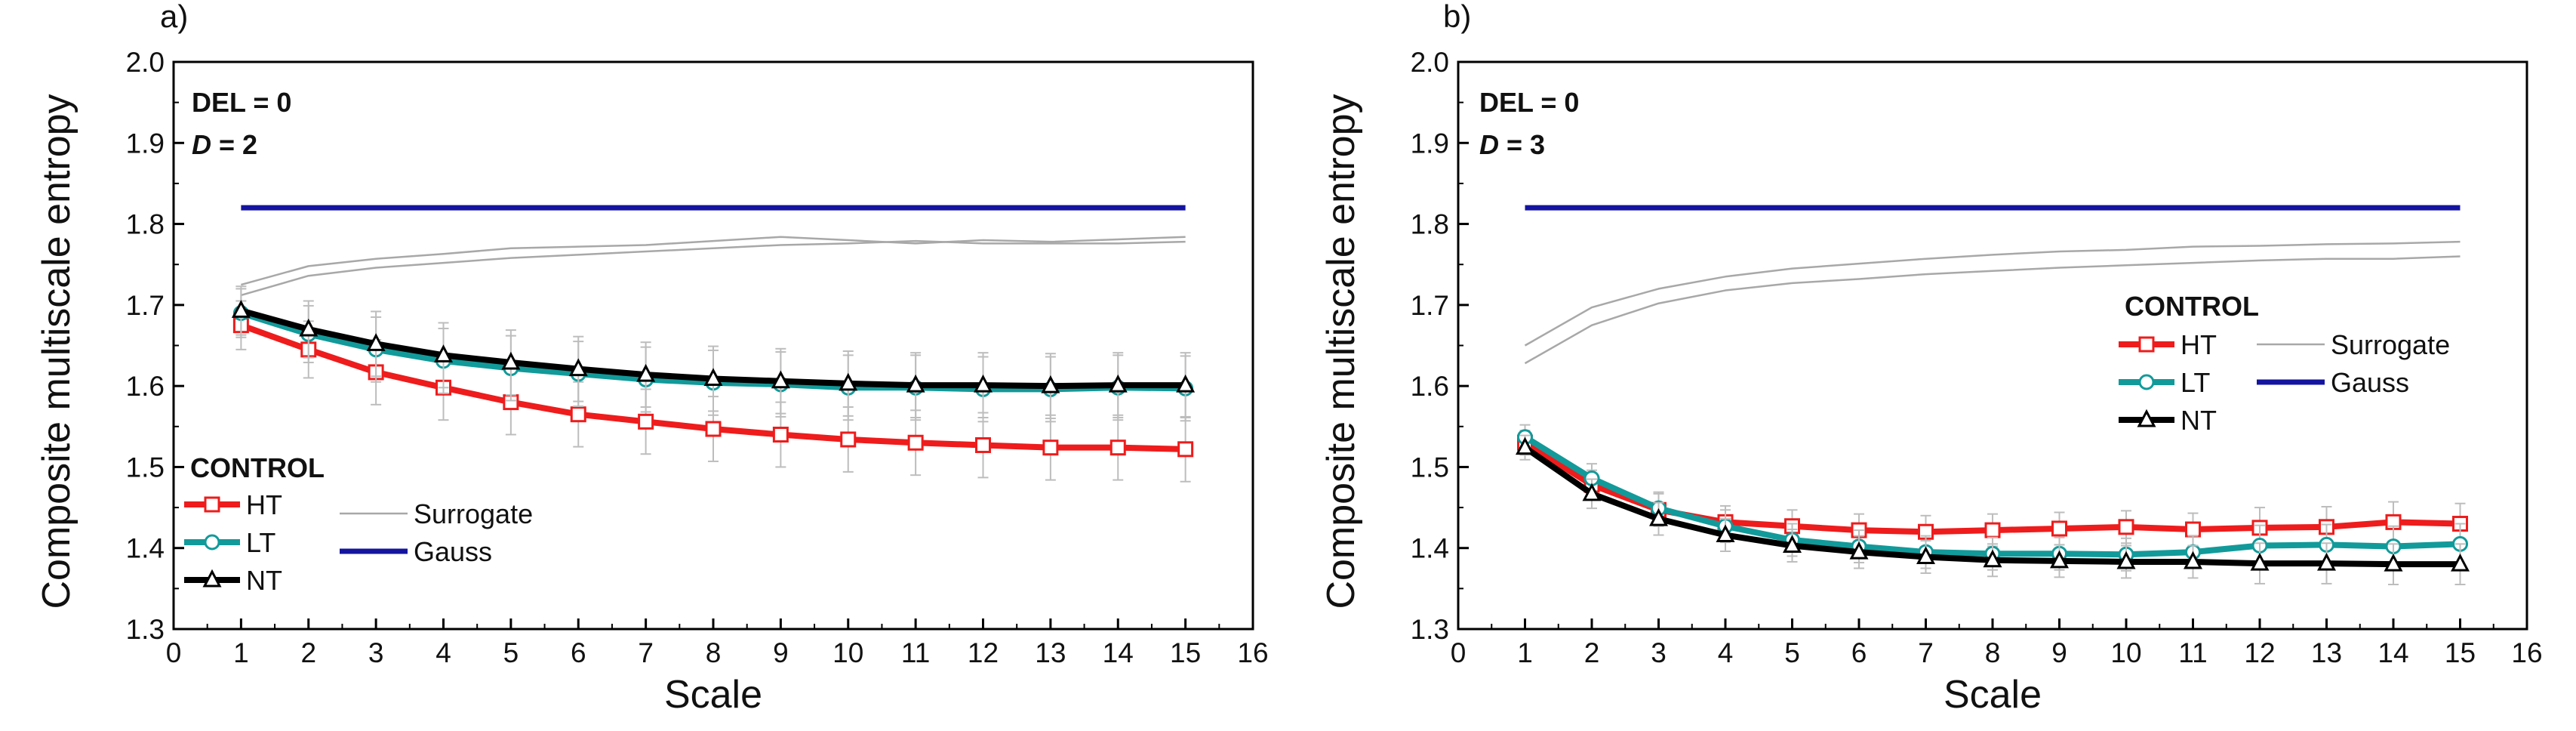  I want to click on y-tick-label: 1.8, so click(1430, 225).